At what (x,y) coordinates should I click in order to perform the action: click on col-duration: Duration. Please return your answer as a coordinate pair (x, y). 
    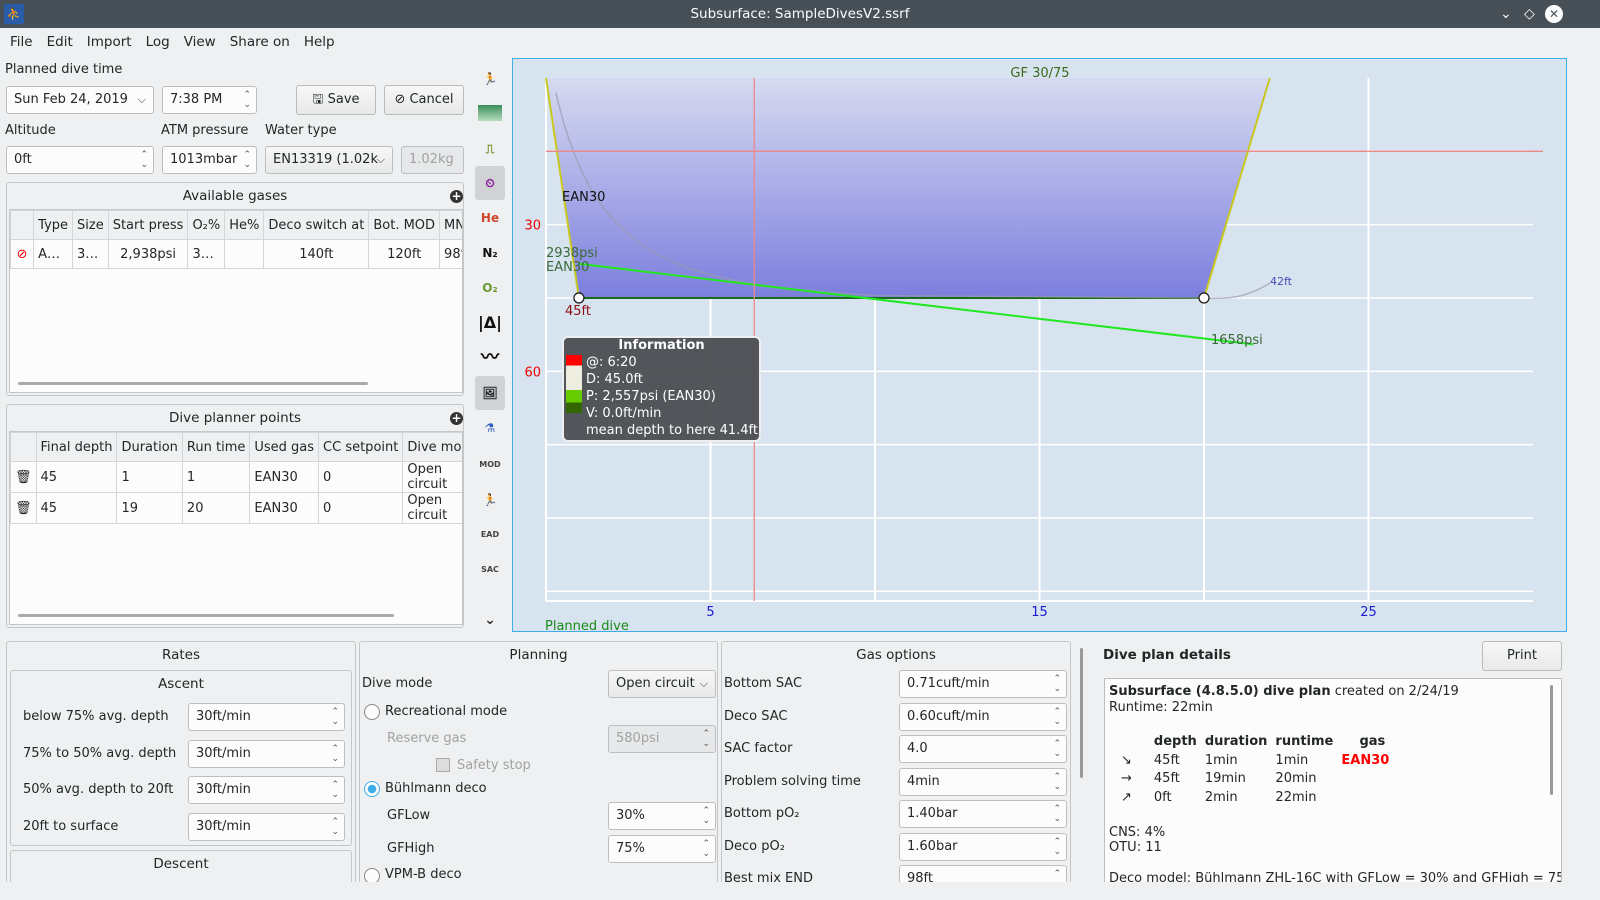
    Looking at the image, I should click on (149, 447).